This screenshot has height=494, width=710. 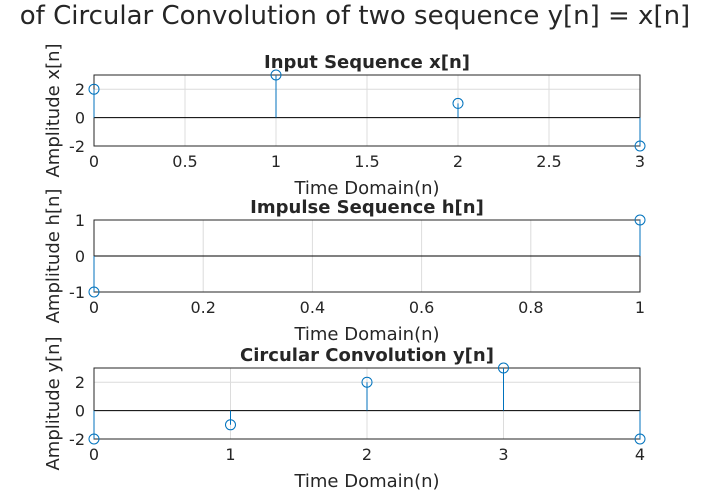 What do you see at coordinates (421, 307) in the screenshot?
I see `x-tick-label: 0.6` at bounding box center [421, 307].